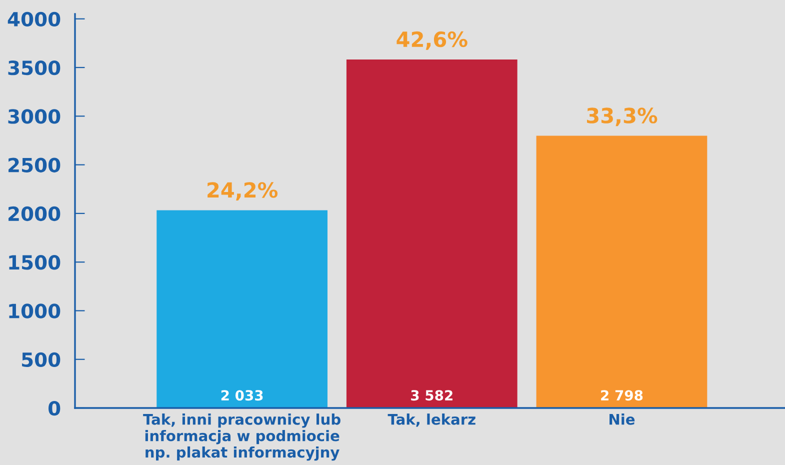  Describe the element at coordinates (243, 191) in the screenshot. I see `annotation: 24,2%` at that location.